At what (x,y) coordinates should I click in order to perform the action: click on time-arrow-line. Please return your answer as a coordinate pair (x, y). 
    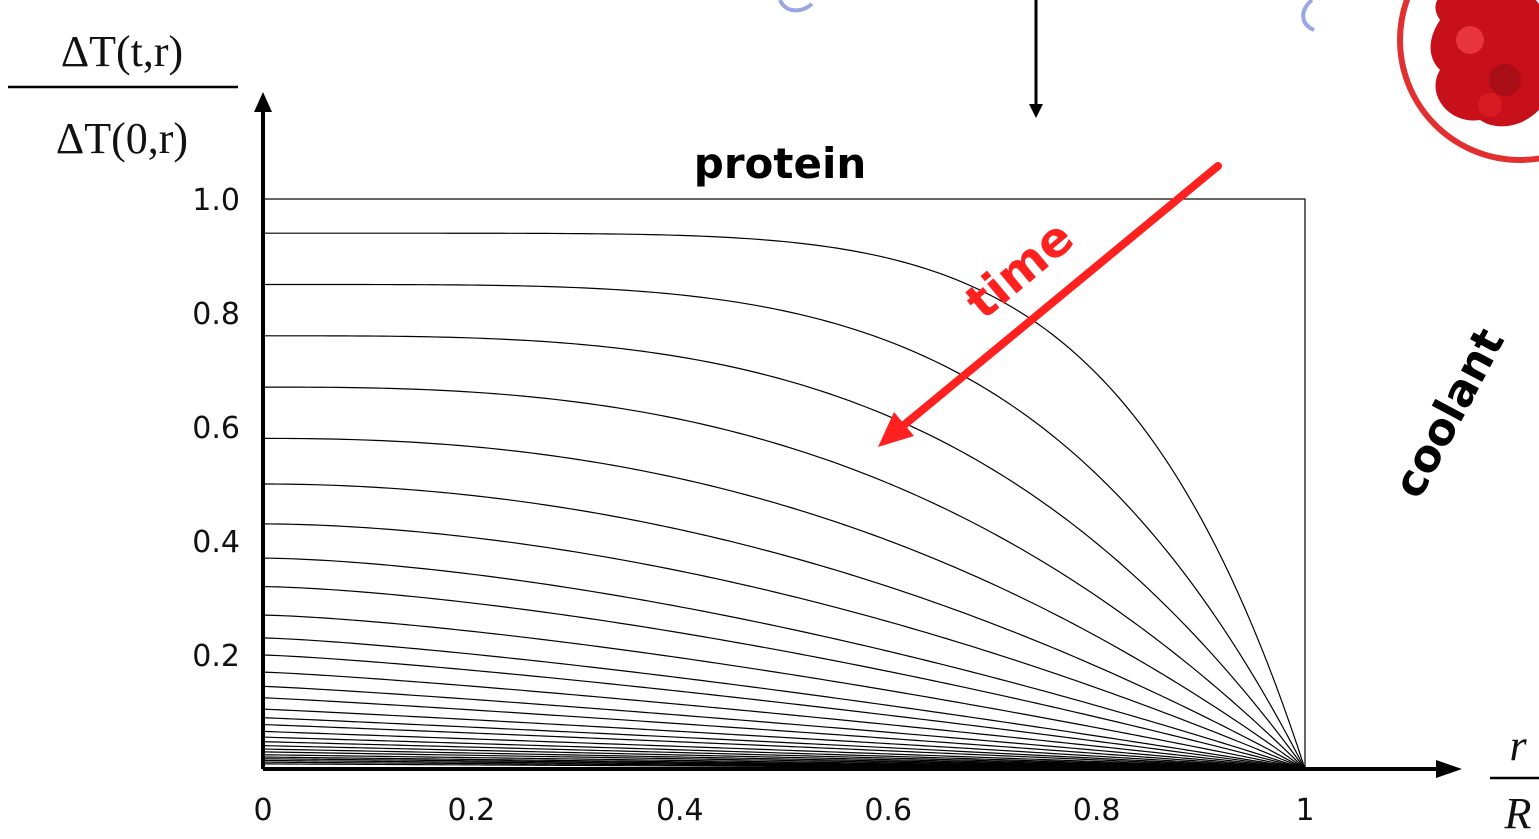
    Looking at the image, I should click on (1058, 298).